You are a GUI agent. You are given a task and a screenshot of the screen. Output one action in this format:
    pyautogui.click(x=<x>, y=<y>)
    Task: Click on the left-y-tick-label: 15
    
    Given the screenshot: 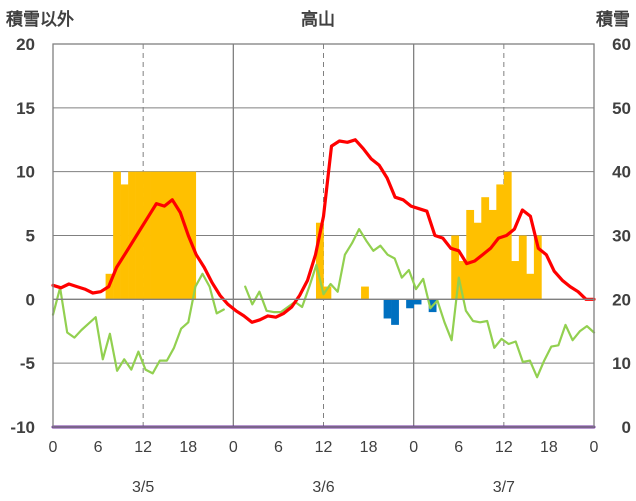 What is the action you would take?
    pyautogui.click(x=25, y=108)
    